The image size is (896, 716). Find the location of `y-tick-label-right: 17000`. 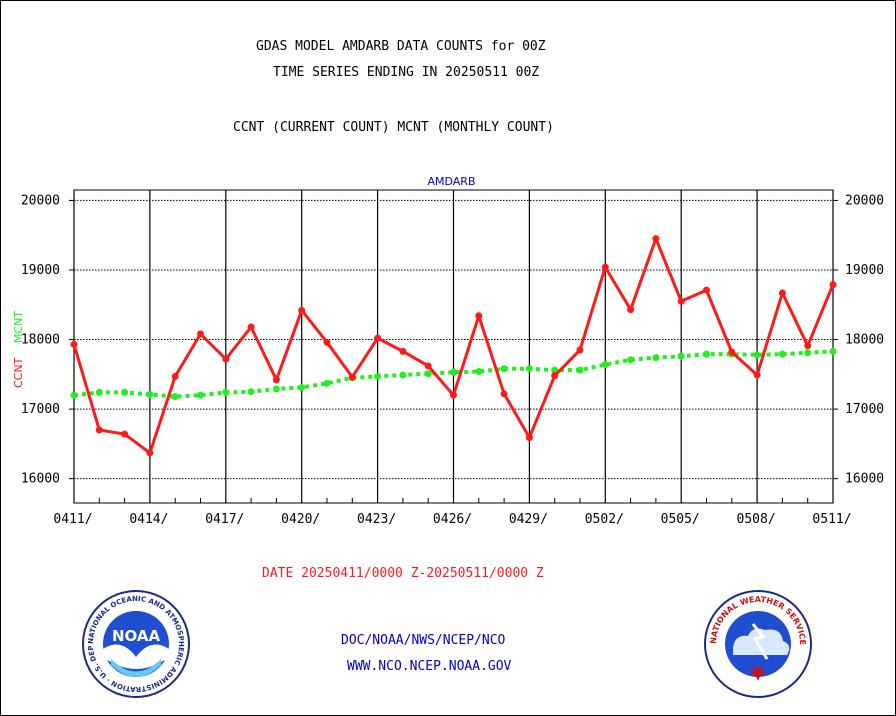

y-tick-label-right: 17000 is located at coordinates (864, 409).